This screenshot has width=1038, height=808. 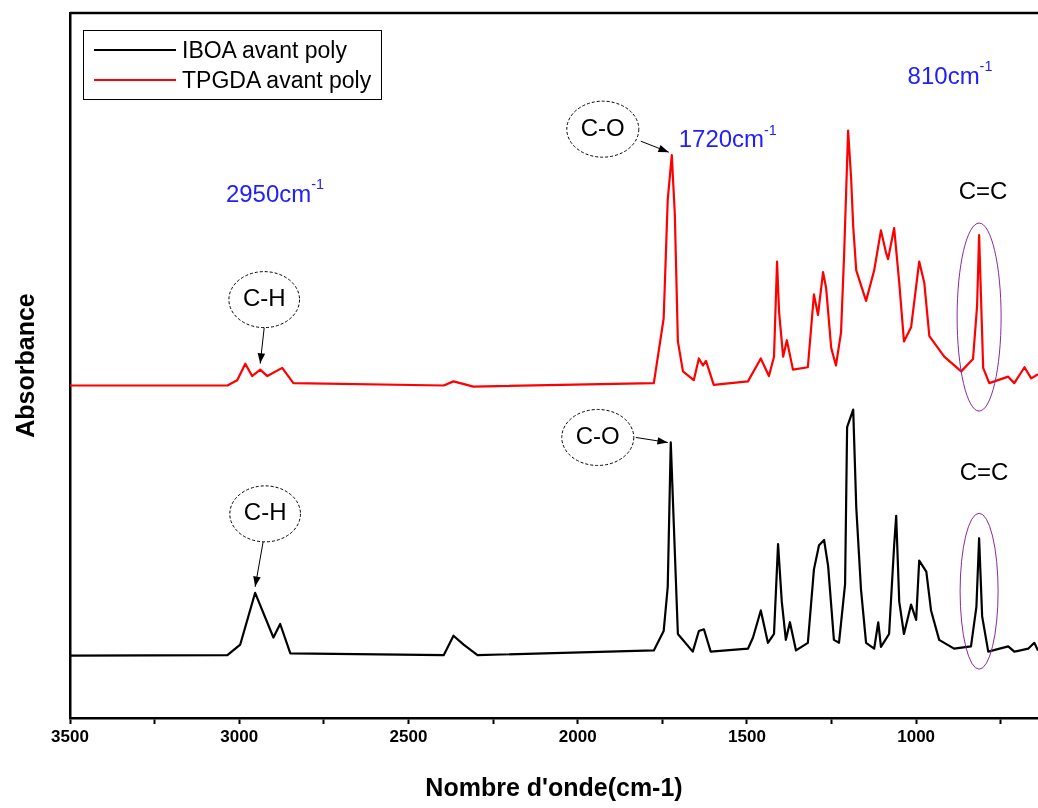 I want to click on x-tick-label: 1000, so click(x=916, y=736).